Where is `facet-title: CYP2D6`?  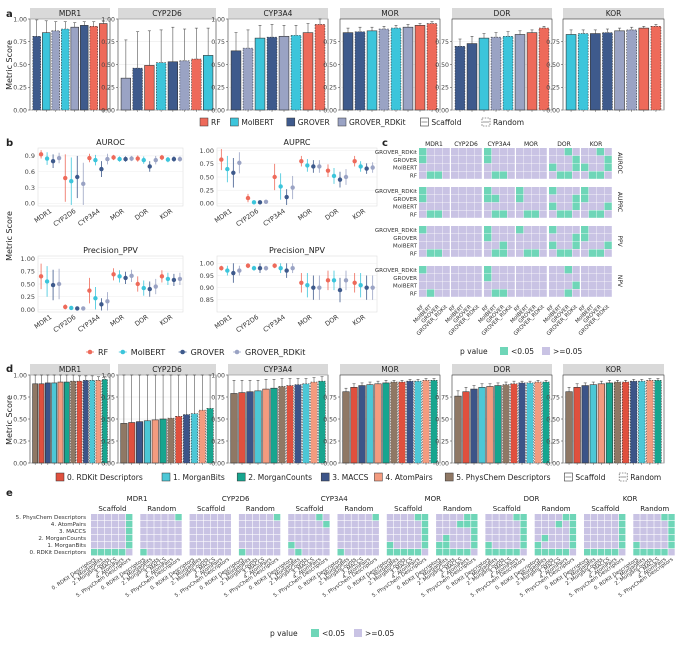
facet-title: CYP2D6 is located at coordinates (167, 13).